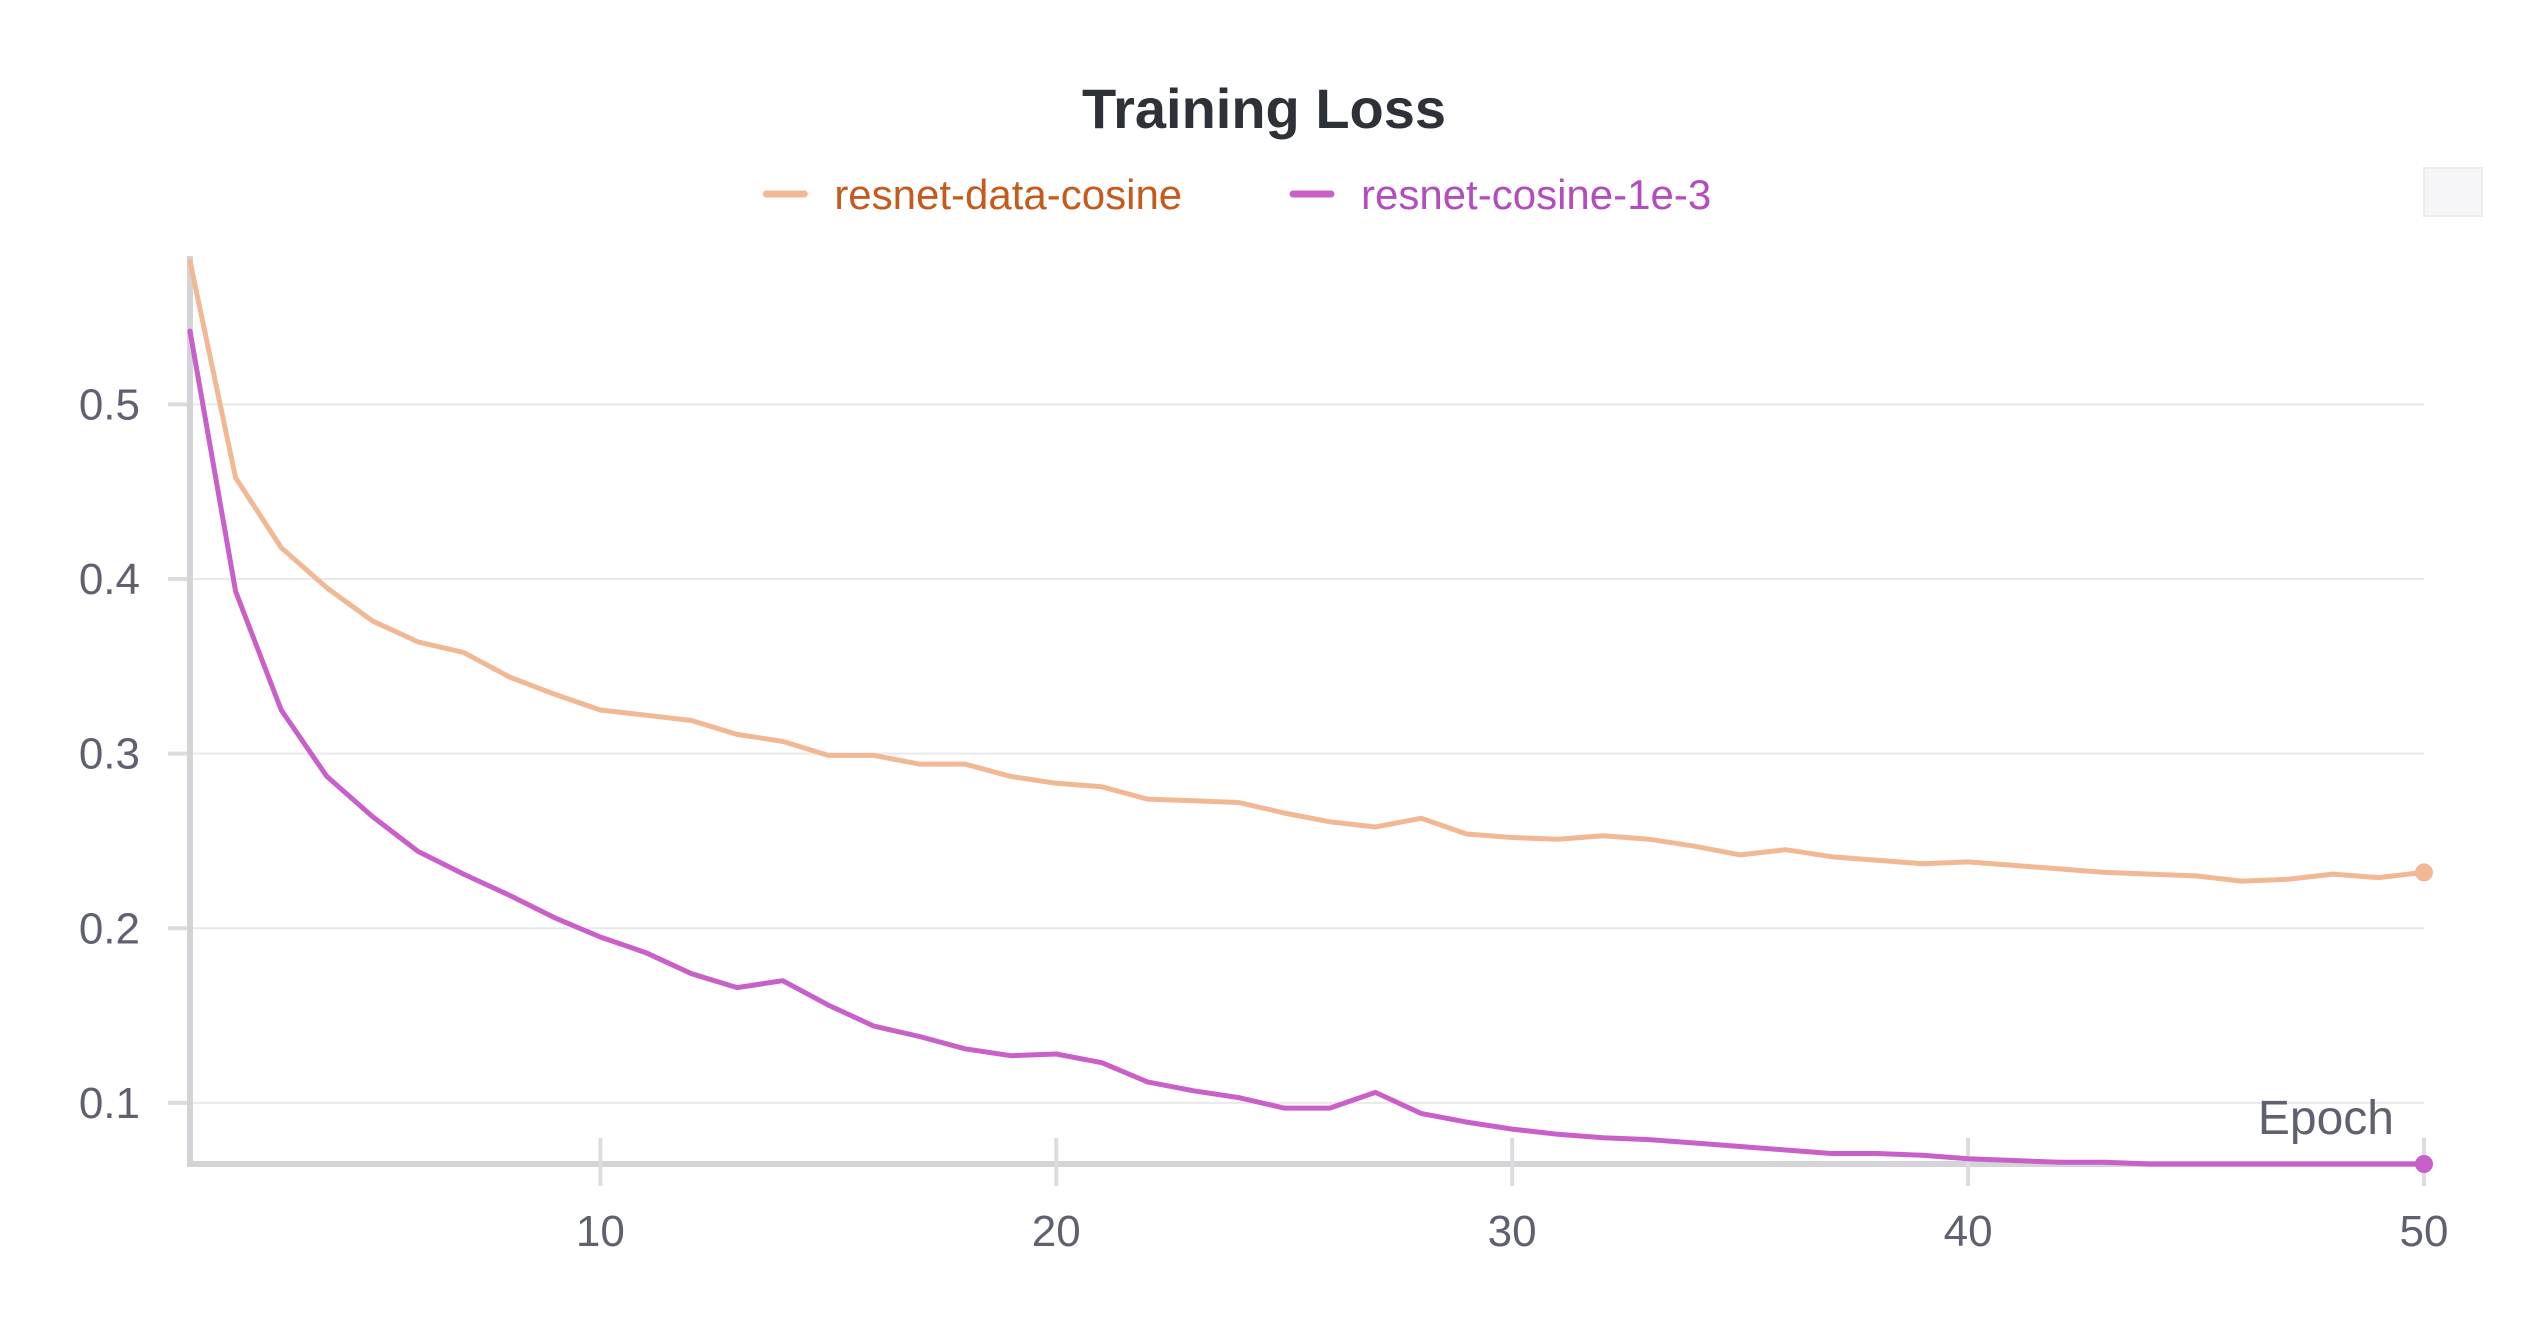  I want to click on x-tick-label: 10, so click(600, 1231).